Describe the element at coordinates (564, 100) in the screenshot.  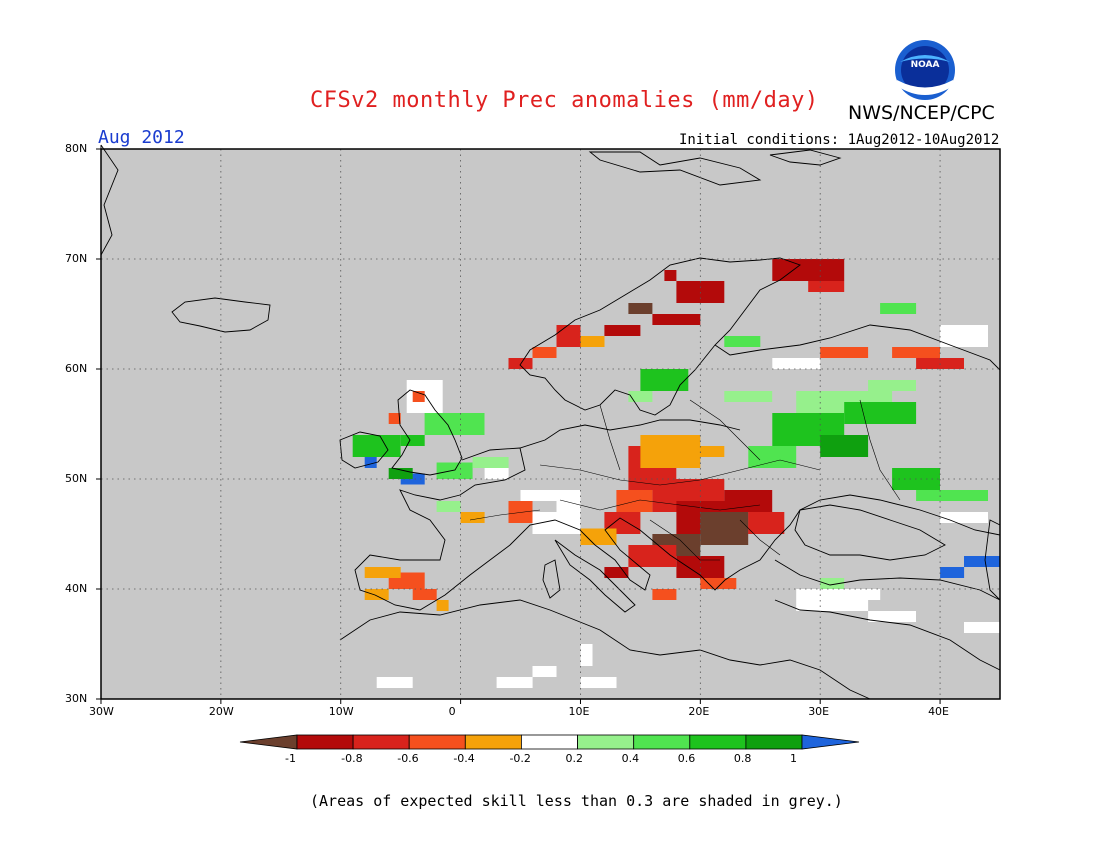
I see `map-title: CFSv2 monthly Prec anomalies (mm/day)` at that location.